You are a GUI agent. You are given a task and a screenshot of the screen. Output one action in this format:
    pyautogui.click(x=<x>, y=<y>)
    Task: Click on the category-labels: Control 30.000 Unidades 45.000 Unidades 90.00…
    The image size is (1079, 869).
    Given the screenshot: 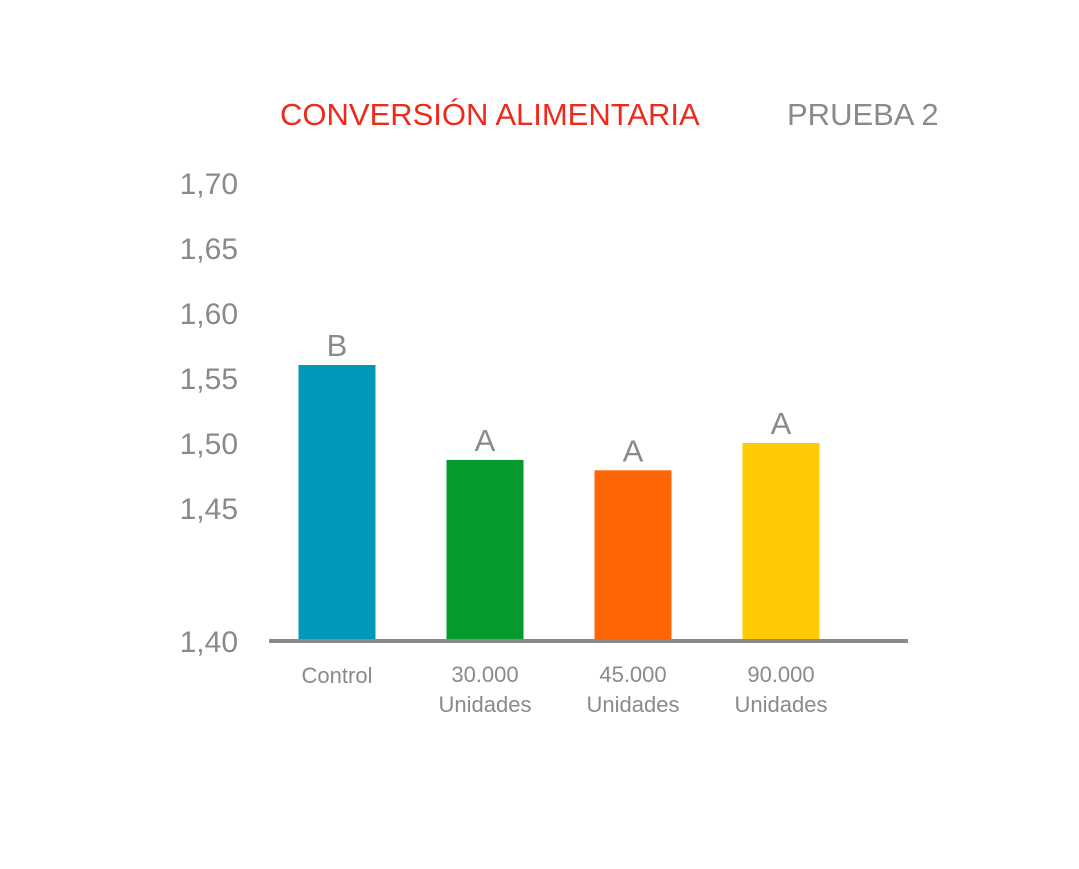 What is the action you would take?
    pyautogui.click(x=565, y=689)
    